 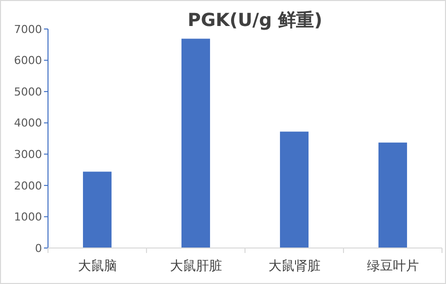 What do you see at coordinates (38, 248) in the screenshot?
I see `y-tick-label: 0` at bounding box center [38, 248].